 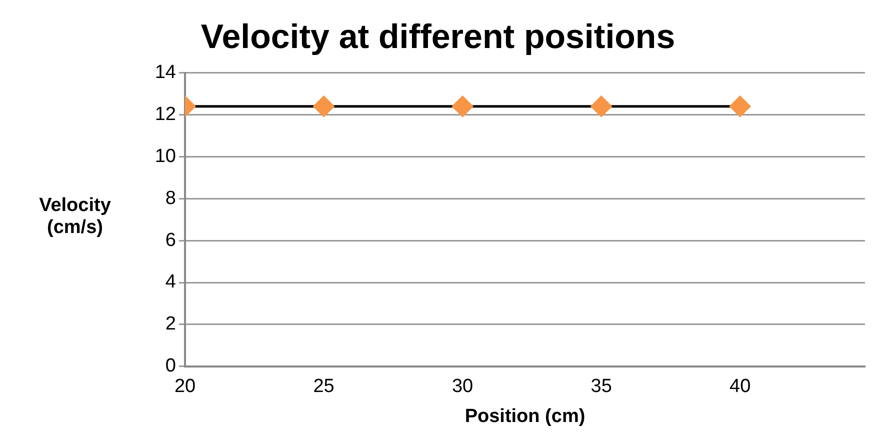 I want to click on y-tick-label: 8, so click(x=170, y=198).